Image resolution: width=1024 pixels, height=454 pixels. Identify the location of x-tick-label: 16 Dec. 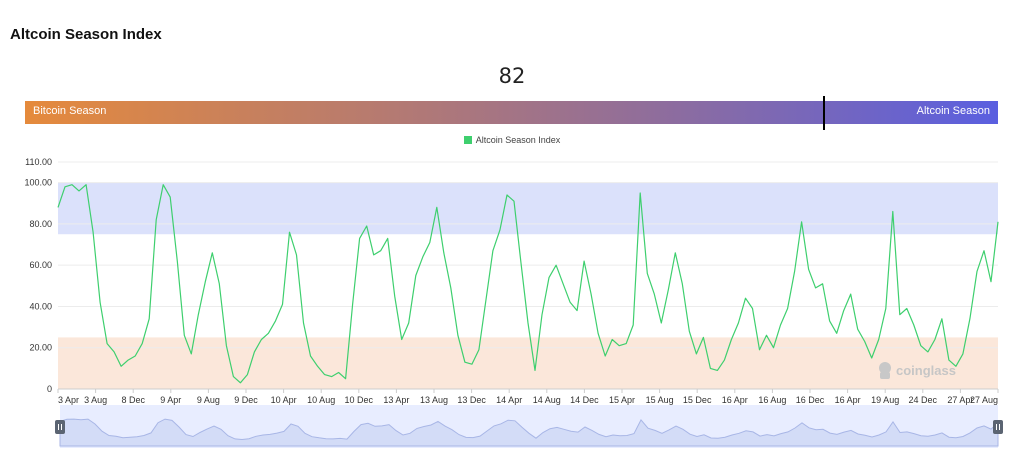
(810, 400).